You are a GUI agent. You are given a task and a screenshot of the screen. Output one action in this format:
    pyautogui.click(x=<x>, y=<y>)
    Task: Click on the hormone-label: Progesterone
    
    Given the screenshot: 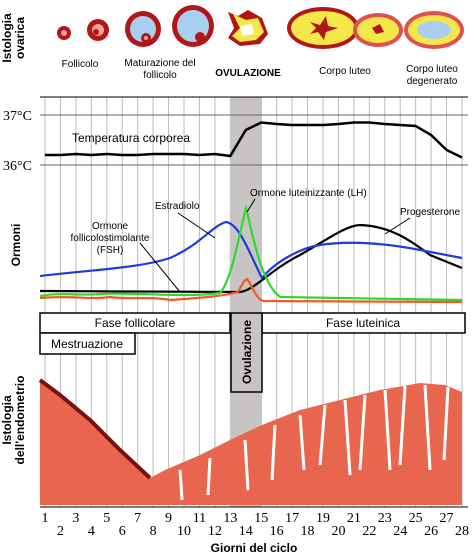 What is the action you would take?
    pyautogui.click(x=430, y=212)
    